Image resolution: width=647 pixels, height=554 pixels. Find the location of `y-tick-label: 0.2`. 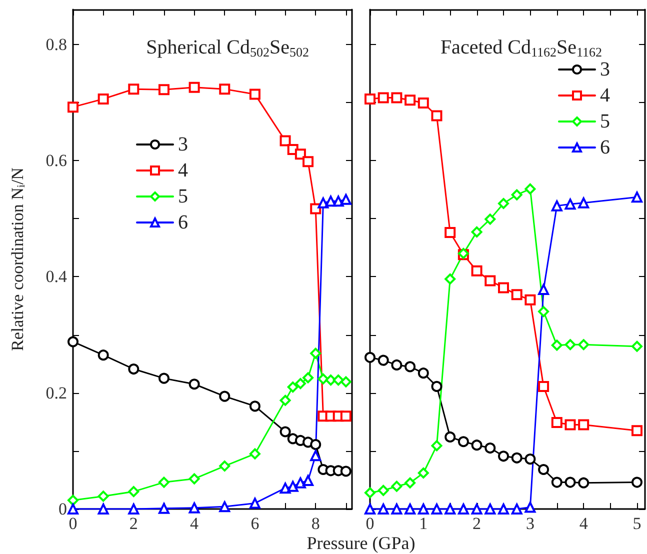

y-tick-label: 0.2 is located at coordinates (56, 392).